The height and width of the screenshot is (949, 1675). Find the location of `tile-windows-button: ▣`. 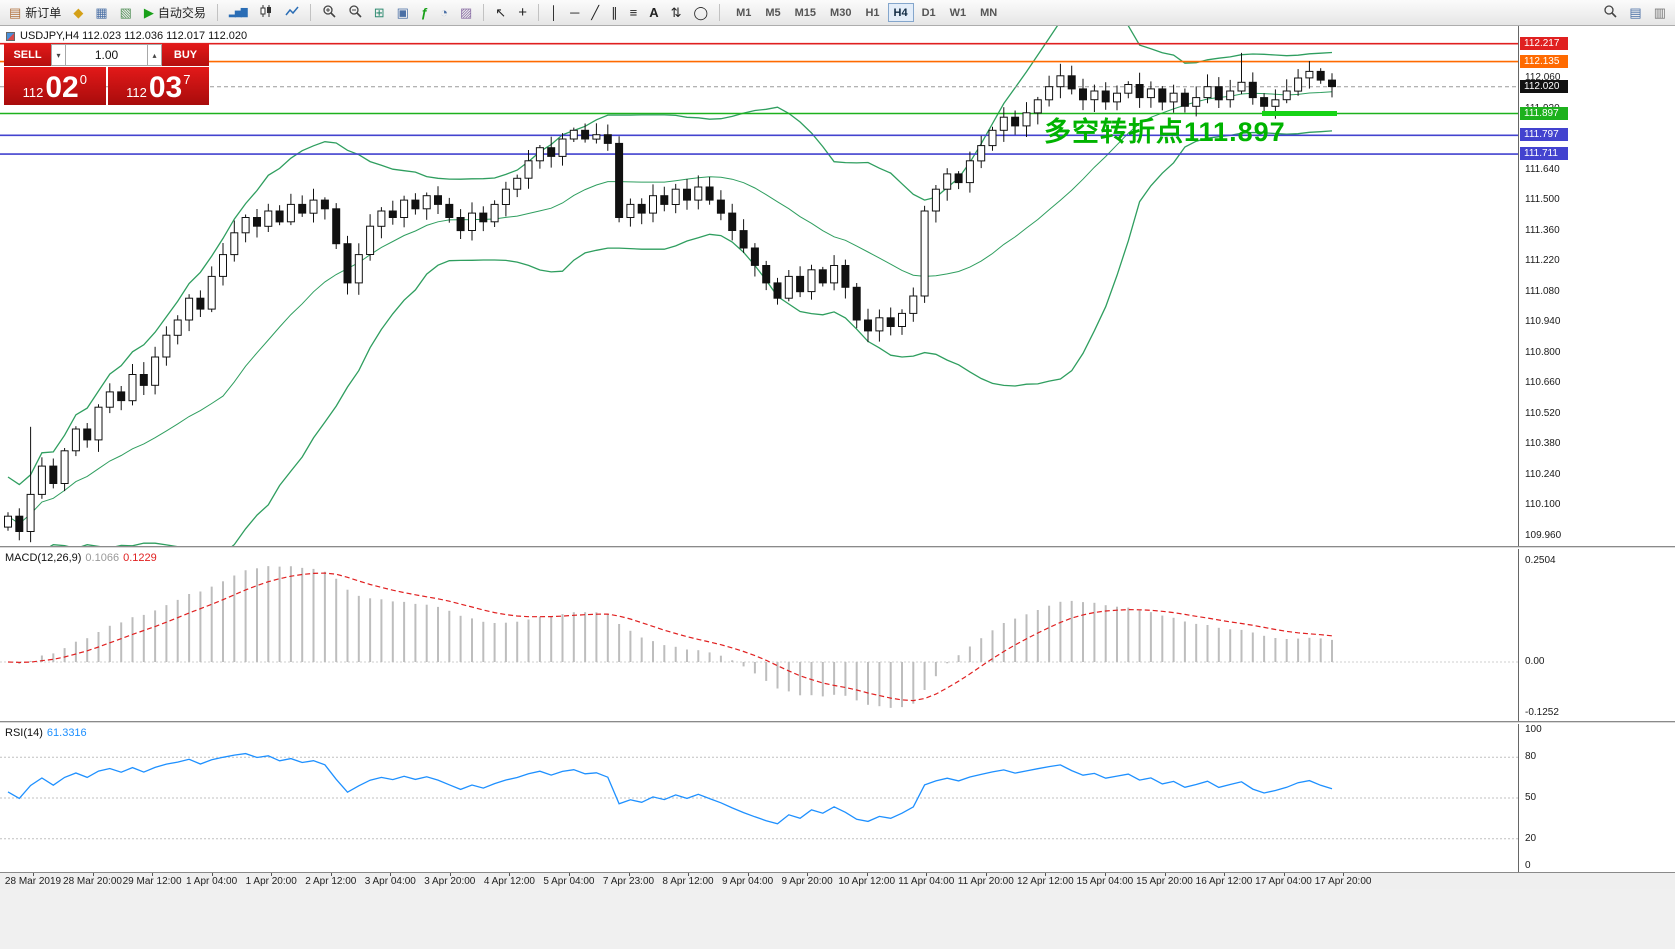

tile-windows-button: ▣ is located at coordinates (403, 12).